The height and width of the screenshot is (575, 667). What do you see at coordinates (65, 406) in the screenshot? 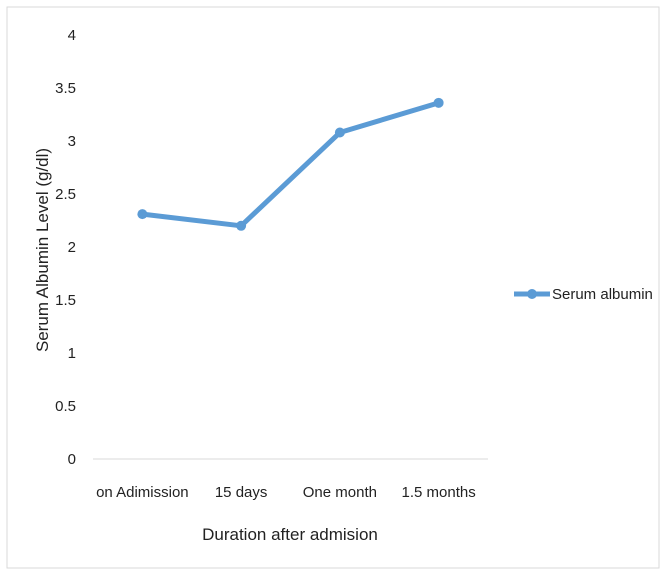
I see `y-tick-label: 0.5` at bounding box center [65, 406].